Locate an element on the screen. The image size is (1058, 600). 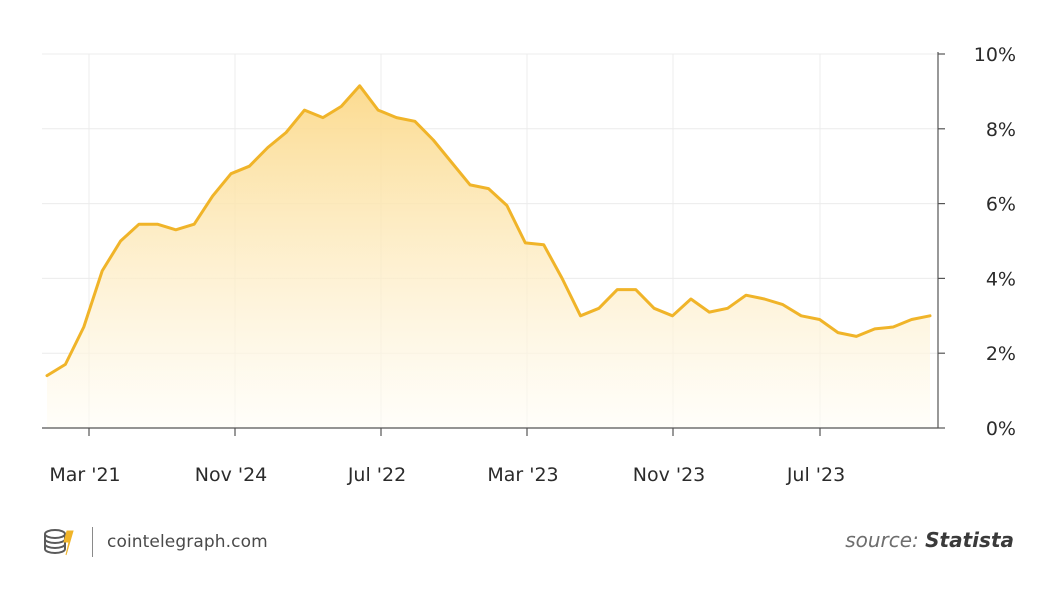
x-tick-label: Jul '22 is located at coordinates (376, 475).